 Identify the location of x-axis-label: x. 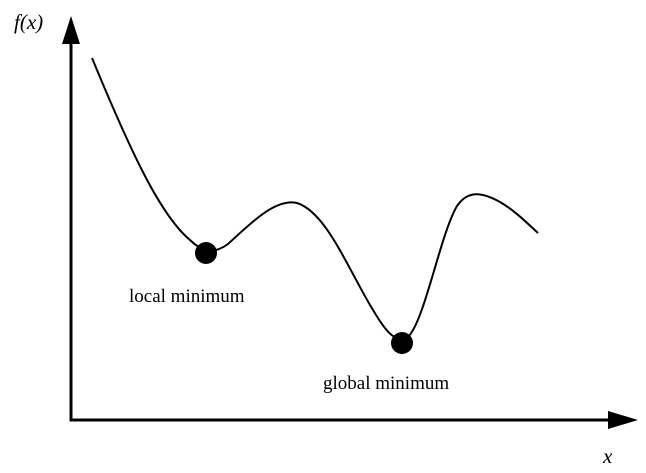
(608, 456).